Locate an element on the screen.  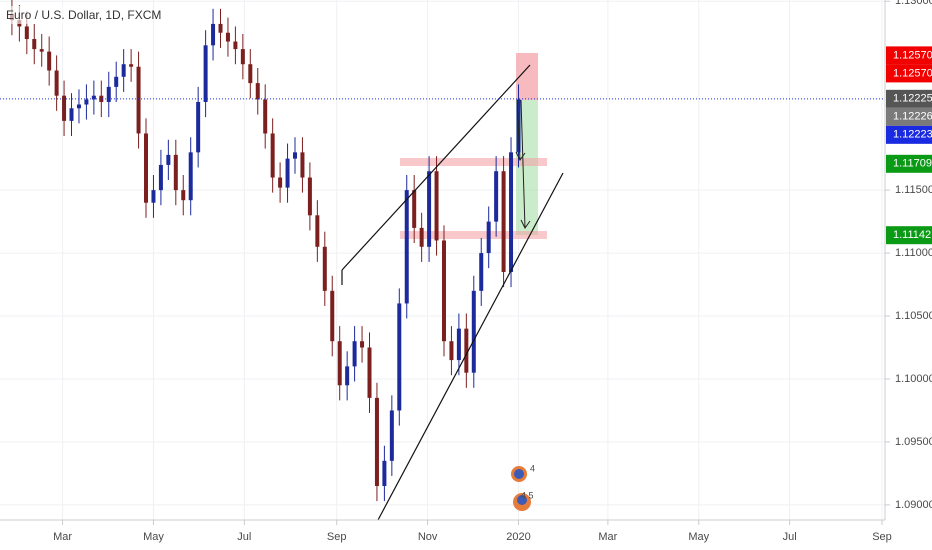
y-tick-label: 1.10000 is located at coordinates (913, 379).